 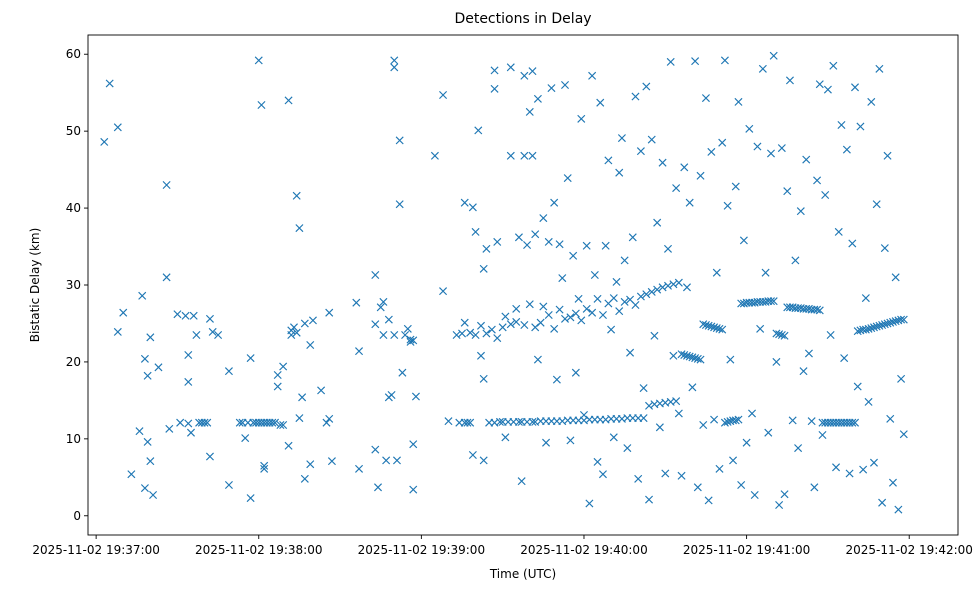 What do you see at coordinates (258, 550) in the screenshot?
I see `x-tick-label: 2025-11-02 19:38:00` at bounding box center [258, 550].